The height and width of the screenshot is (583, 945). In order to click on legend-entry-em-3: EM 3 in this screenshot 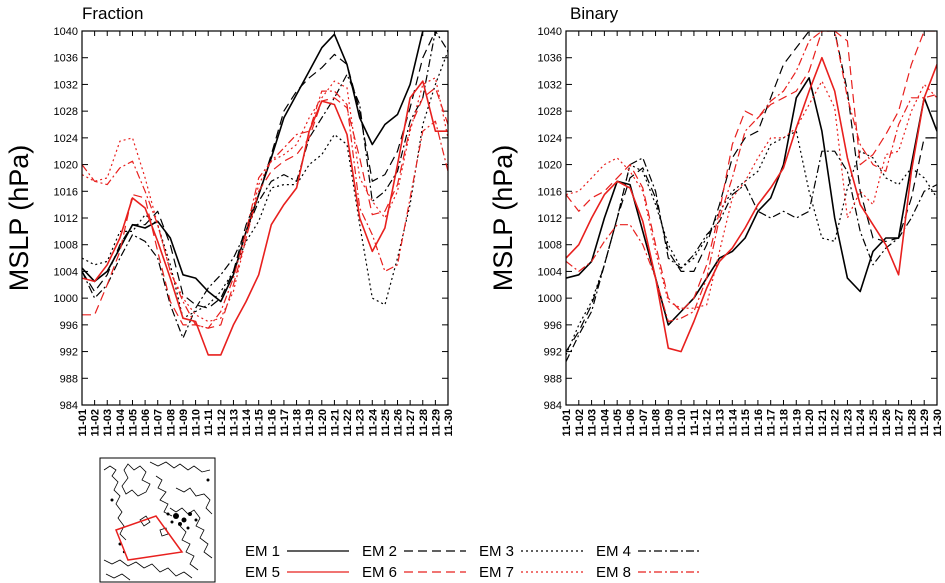, I will do `click(531, 551)`.